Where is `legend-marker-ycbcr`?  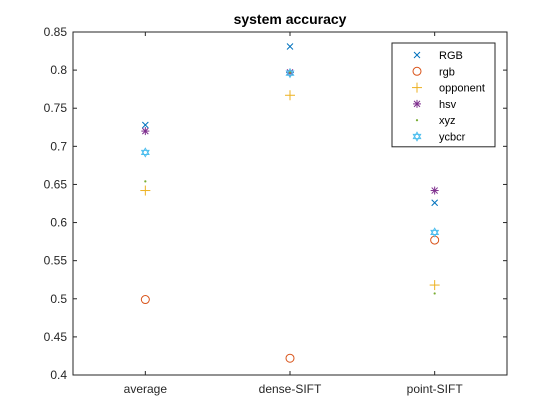
legend-marker-ycbcr is located at coordinates (417, 136).